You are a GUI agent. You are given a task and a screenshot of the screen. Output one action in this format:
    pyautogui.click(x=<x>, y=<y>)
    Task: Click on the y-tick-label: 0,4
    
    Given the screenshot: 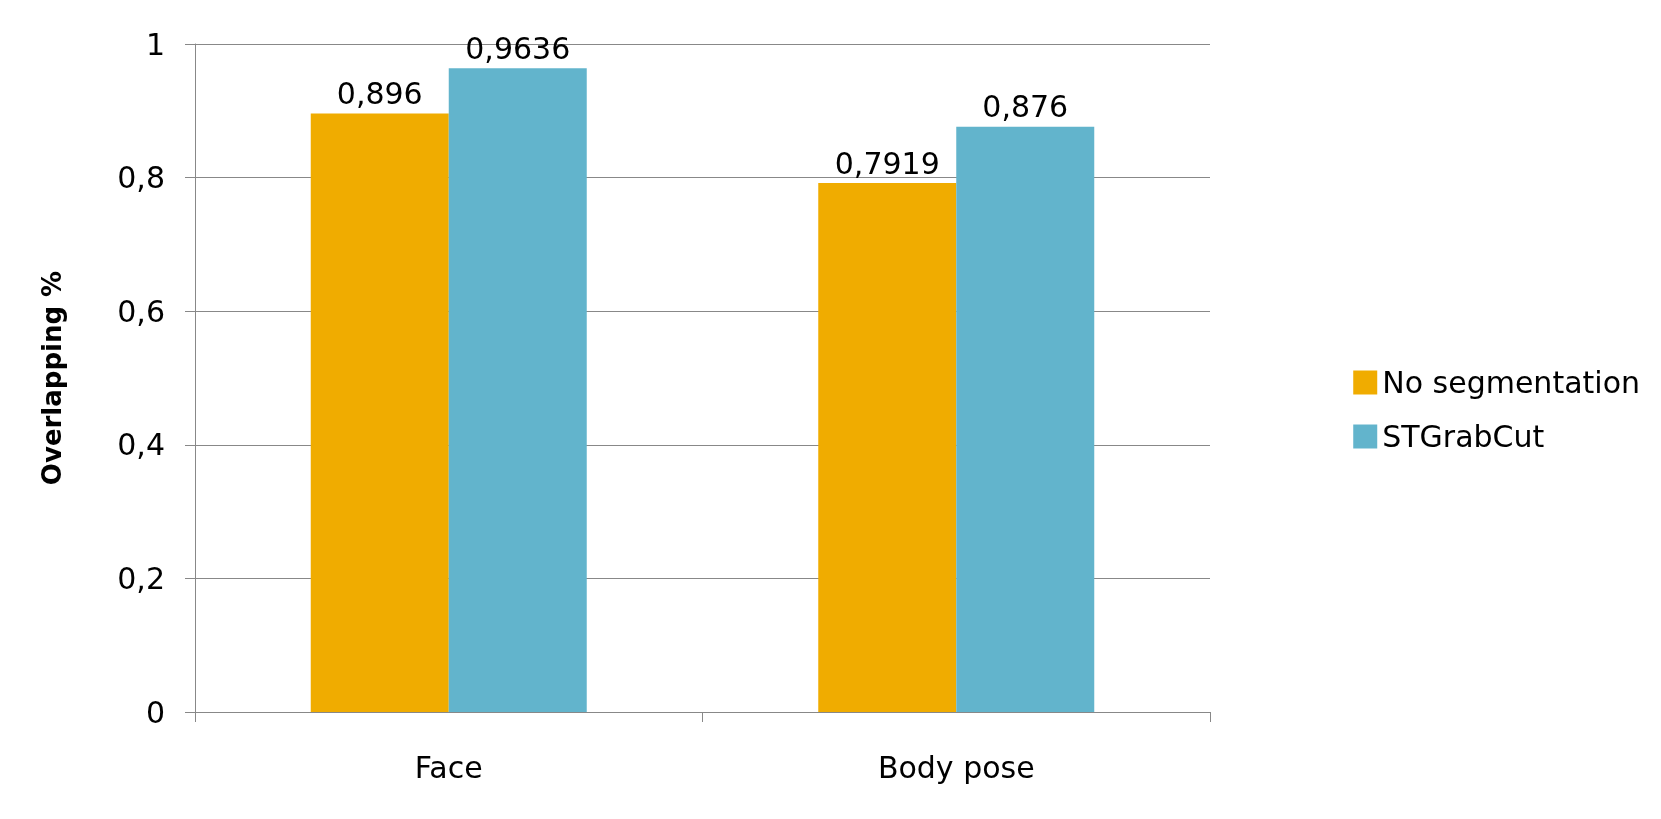 What is the action you would take?
    pyautogui.click(x=141, y=445)
    